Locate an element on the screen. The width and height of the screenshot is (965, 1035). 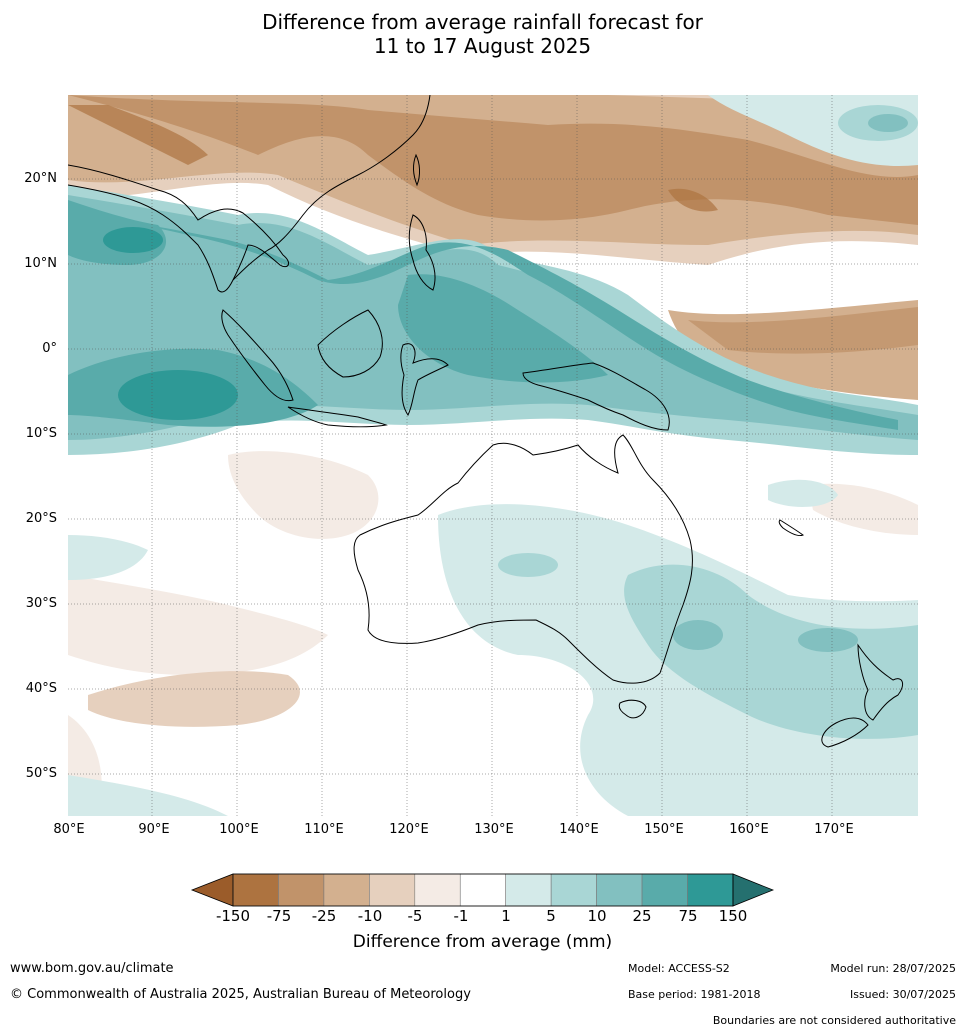
lat-label-40s: 40°S is located at coordinates (41, 688).